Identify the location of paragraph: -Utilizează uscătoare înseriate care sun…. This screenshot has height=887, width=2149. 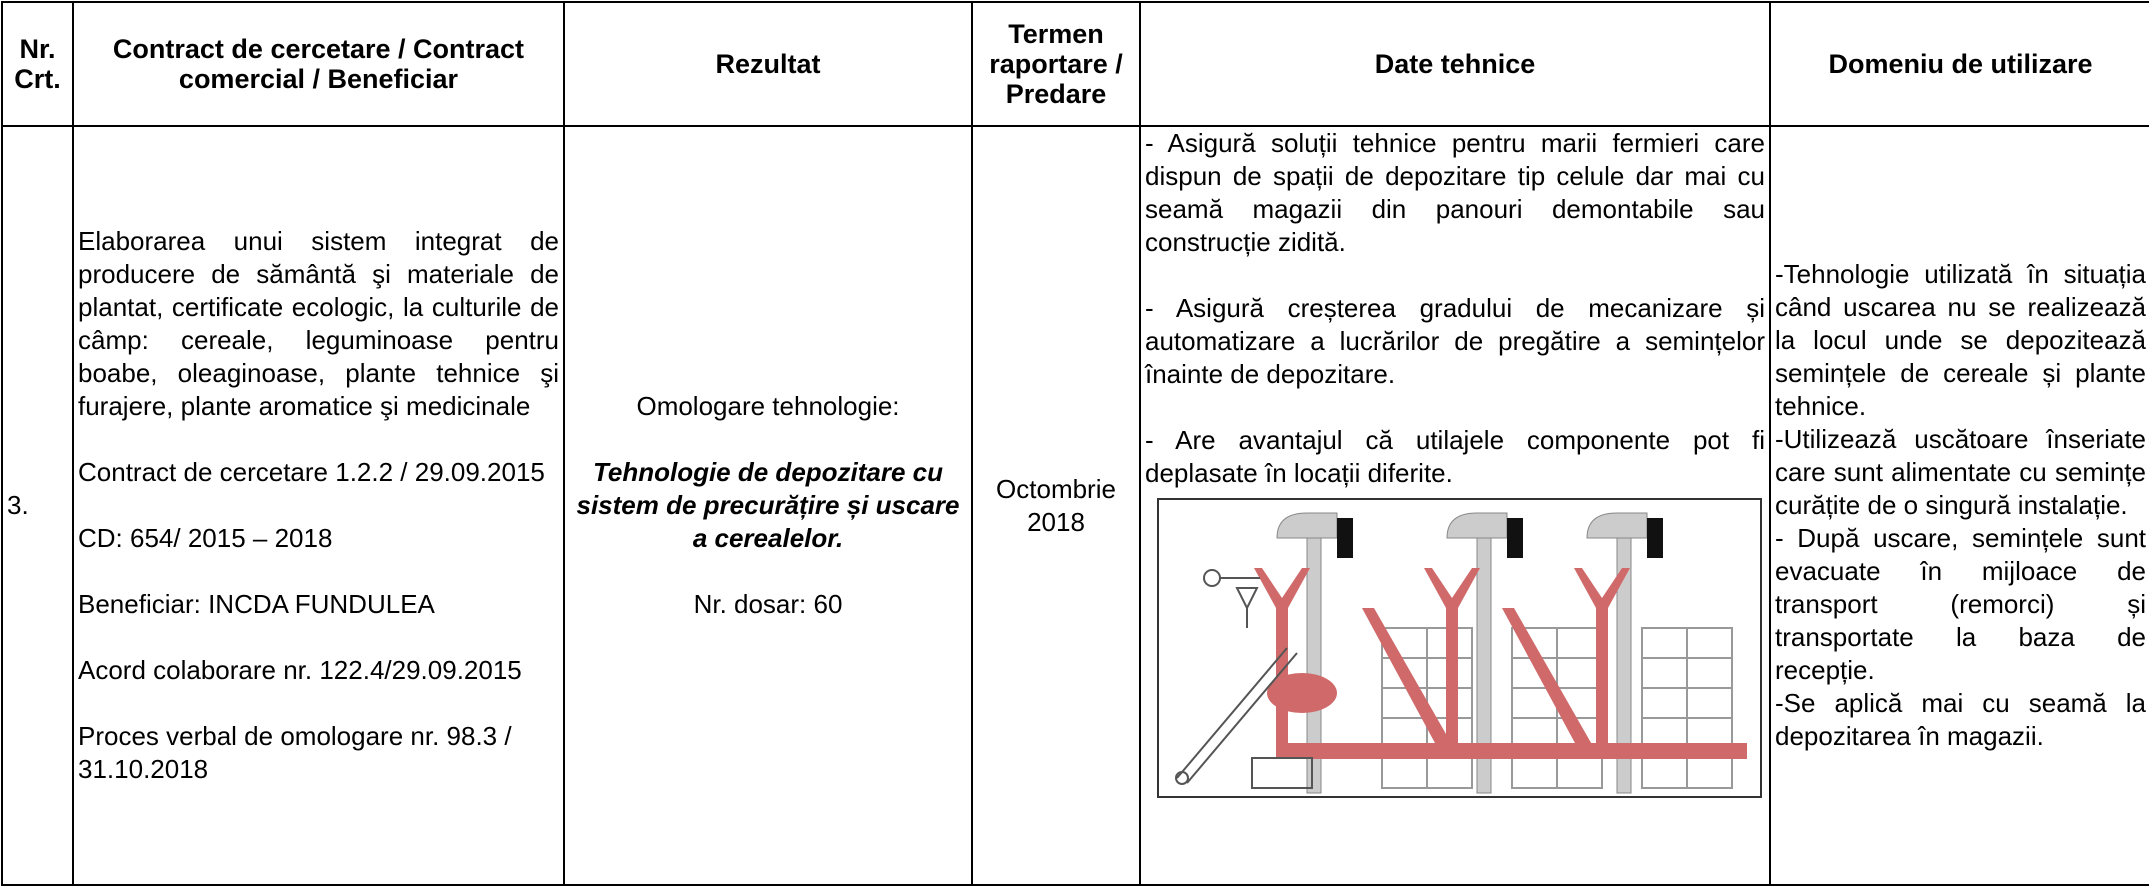
(1960, 472).